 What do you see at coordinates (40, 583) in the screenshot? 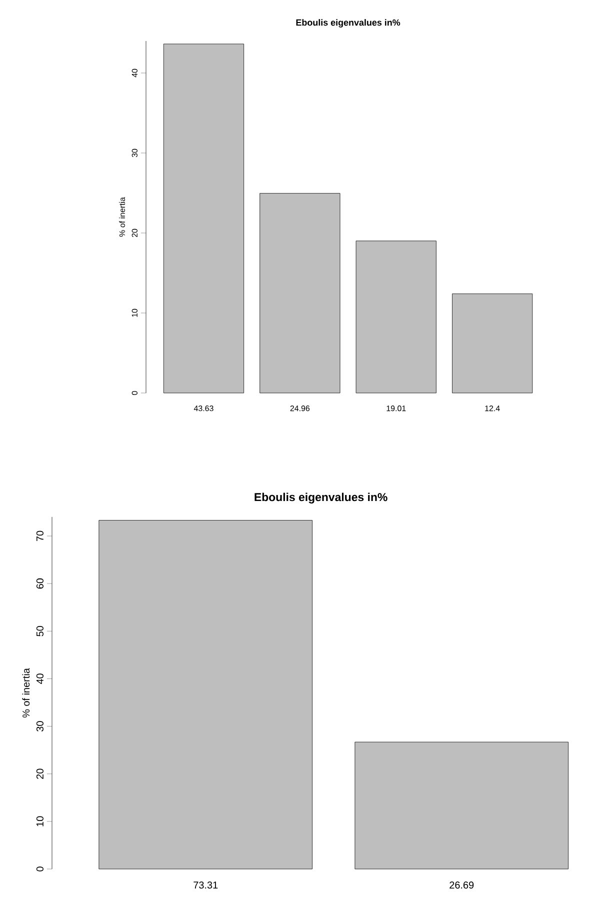
I see `y-tick-label: 60` at bounding box center [40, 583].